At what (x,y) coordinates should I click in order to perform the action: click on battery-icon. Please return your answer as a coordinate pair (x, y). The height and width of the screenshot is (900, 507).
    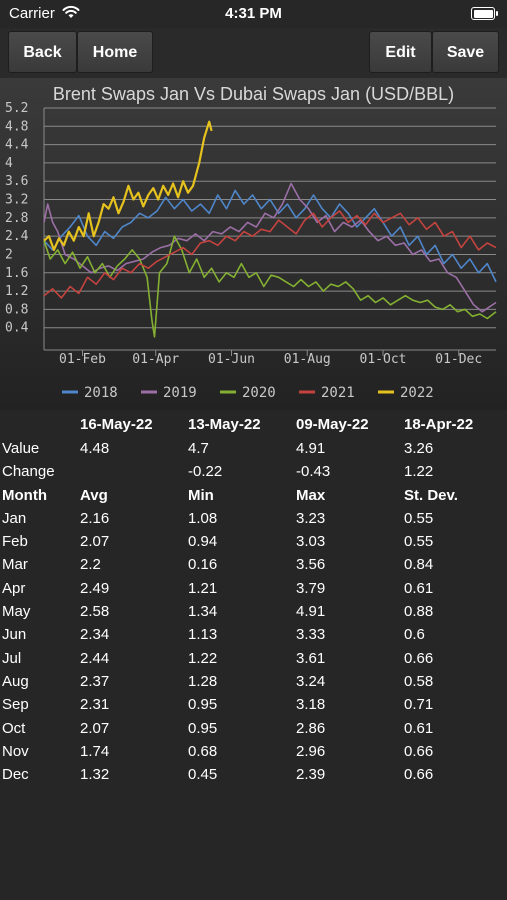
    Looking at the image, I should click on (484, 13).